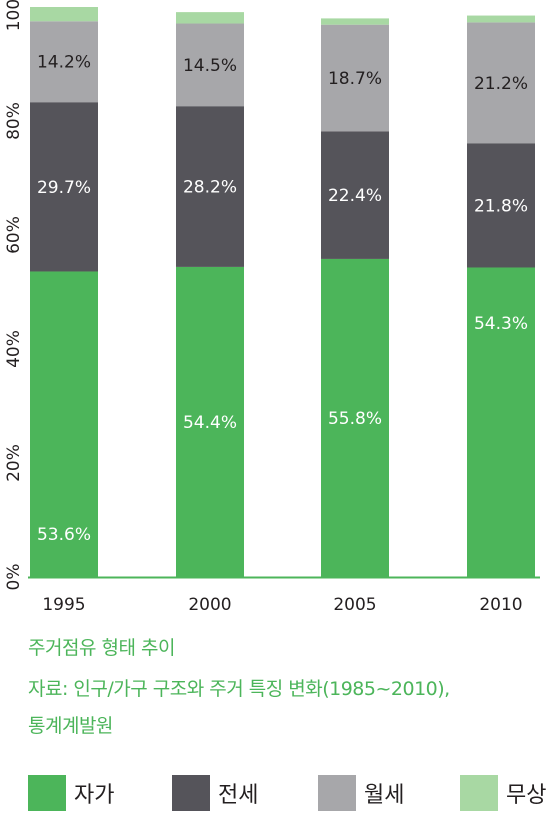  What do you see at coordinates (500, 605) in the screenshot?
I see `x-tick-label: 2010` at bounding box center [500, 605].